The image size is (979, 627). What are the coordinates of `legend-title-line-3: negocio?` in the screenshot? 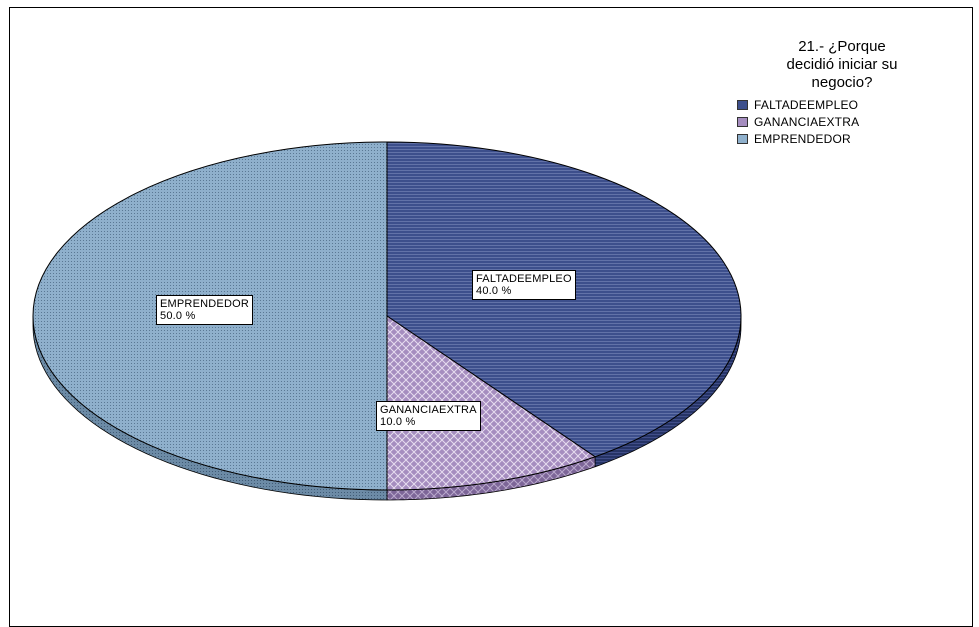 It's located at (842, 82).